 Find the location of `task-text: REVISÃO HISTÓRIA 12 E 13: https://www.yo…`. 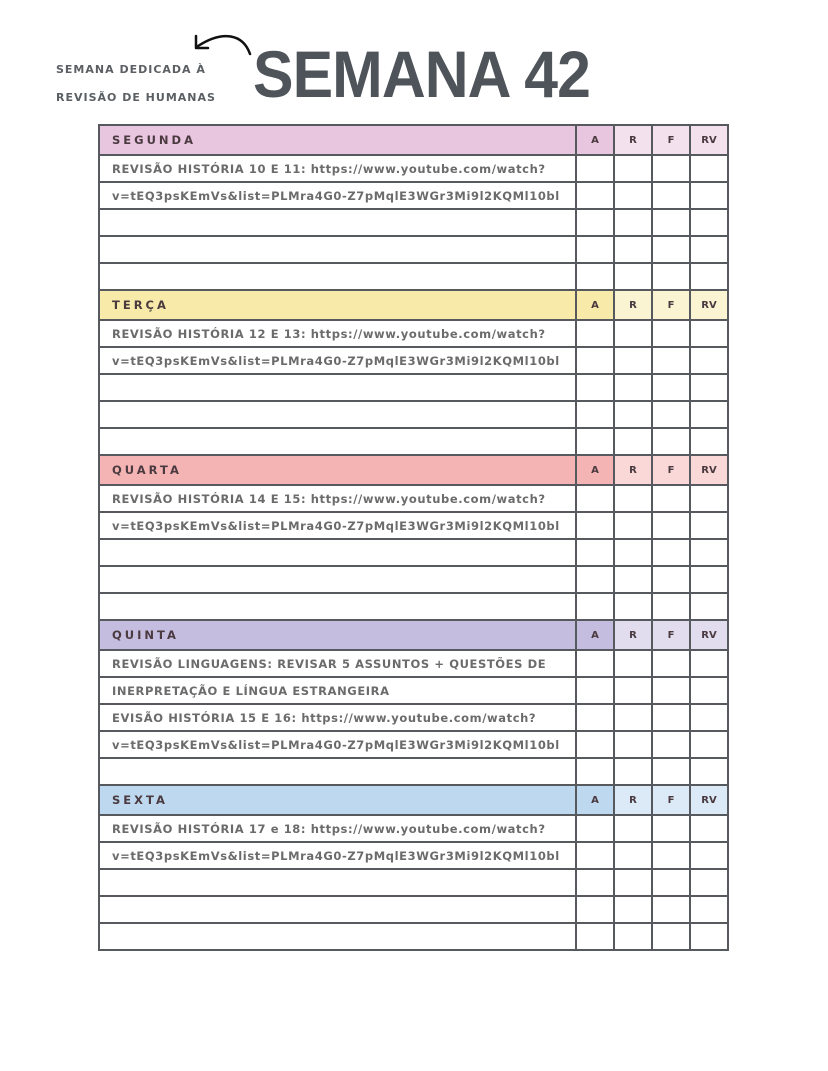

task-text: REVISÃO HISTÓRIA 12 E 13: https://www.yo… is located at coordinates (337, 333).